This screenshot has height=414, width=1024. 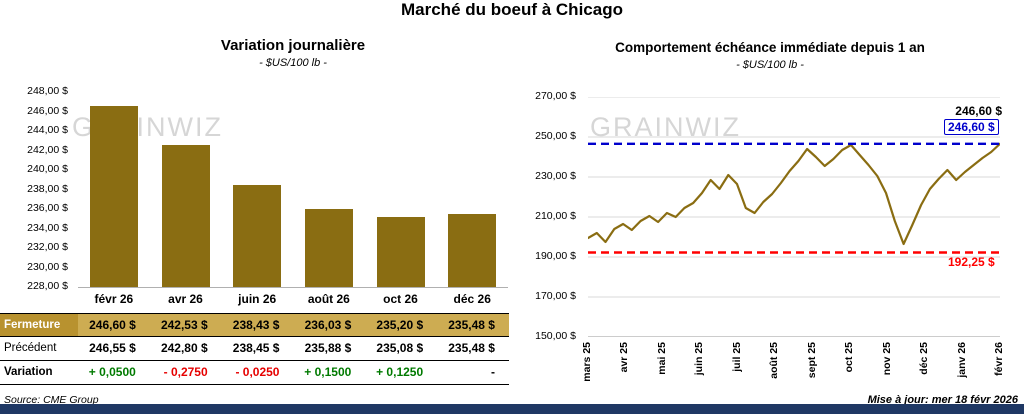 I want to click on bar-y-tick-label: 228,00 $, so click(x=47, y=286).